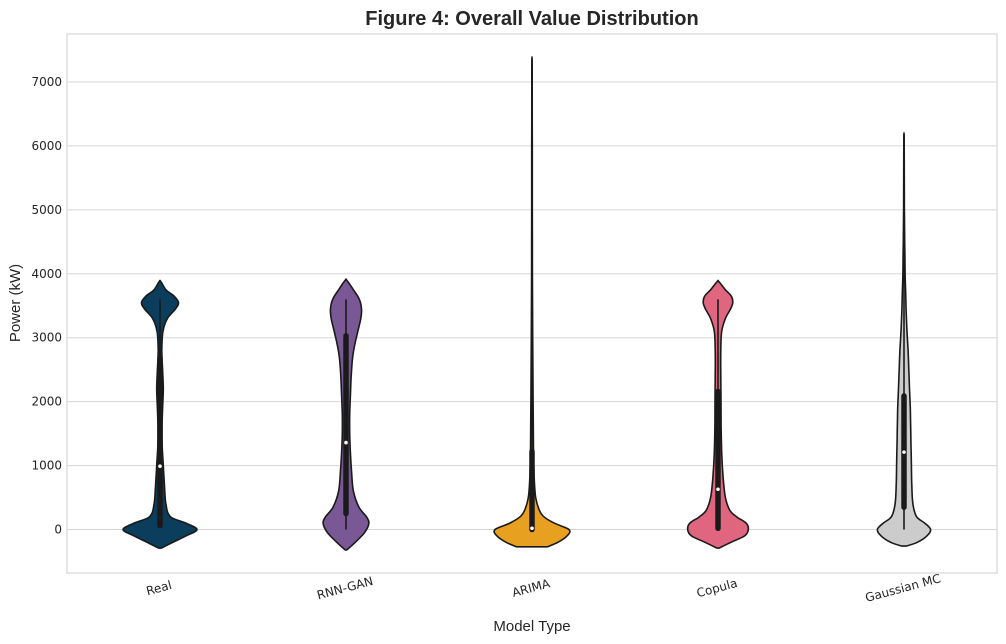 The image size is (1006, 644). Describe the element at coordinates (58, 530) in the screenshot. I see `y-tick-label: 0` at that location.